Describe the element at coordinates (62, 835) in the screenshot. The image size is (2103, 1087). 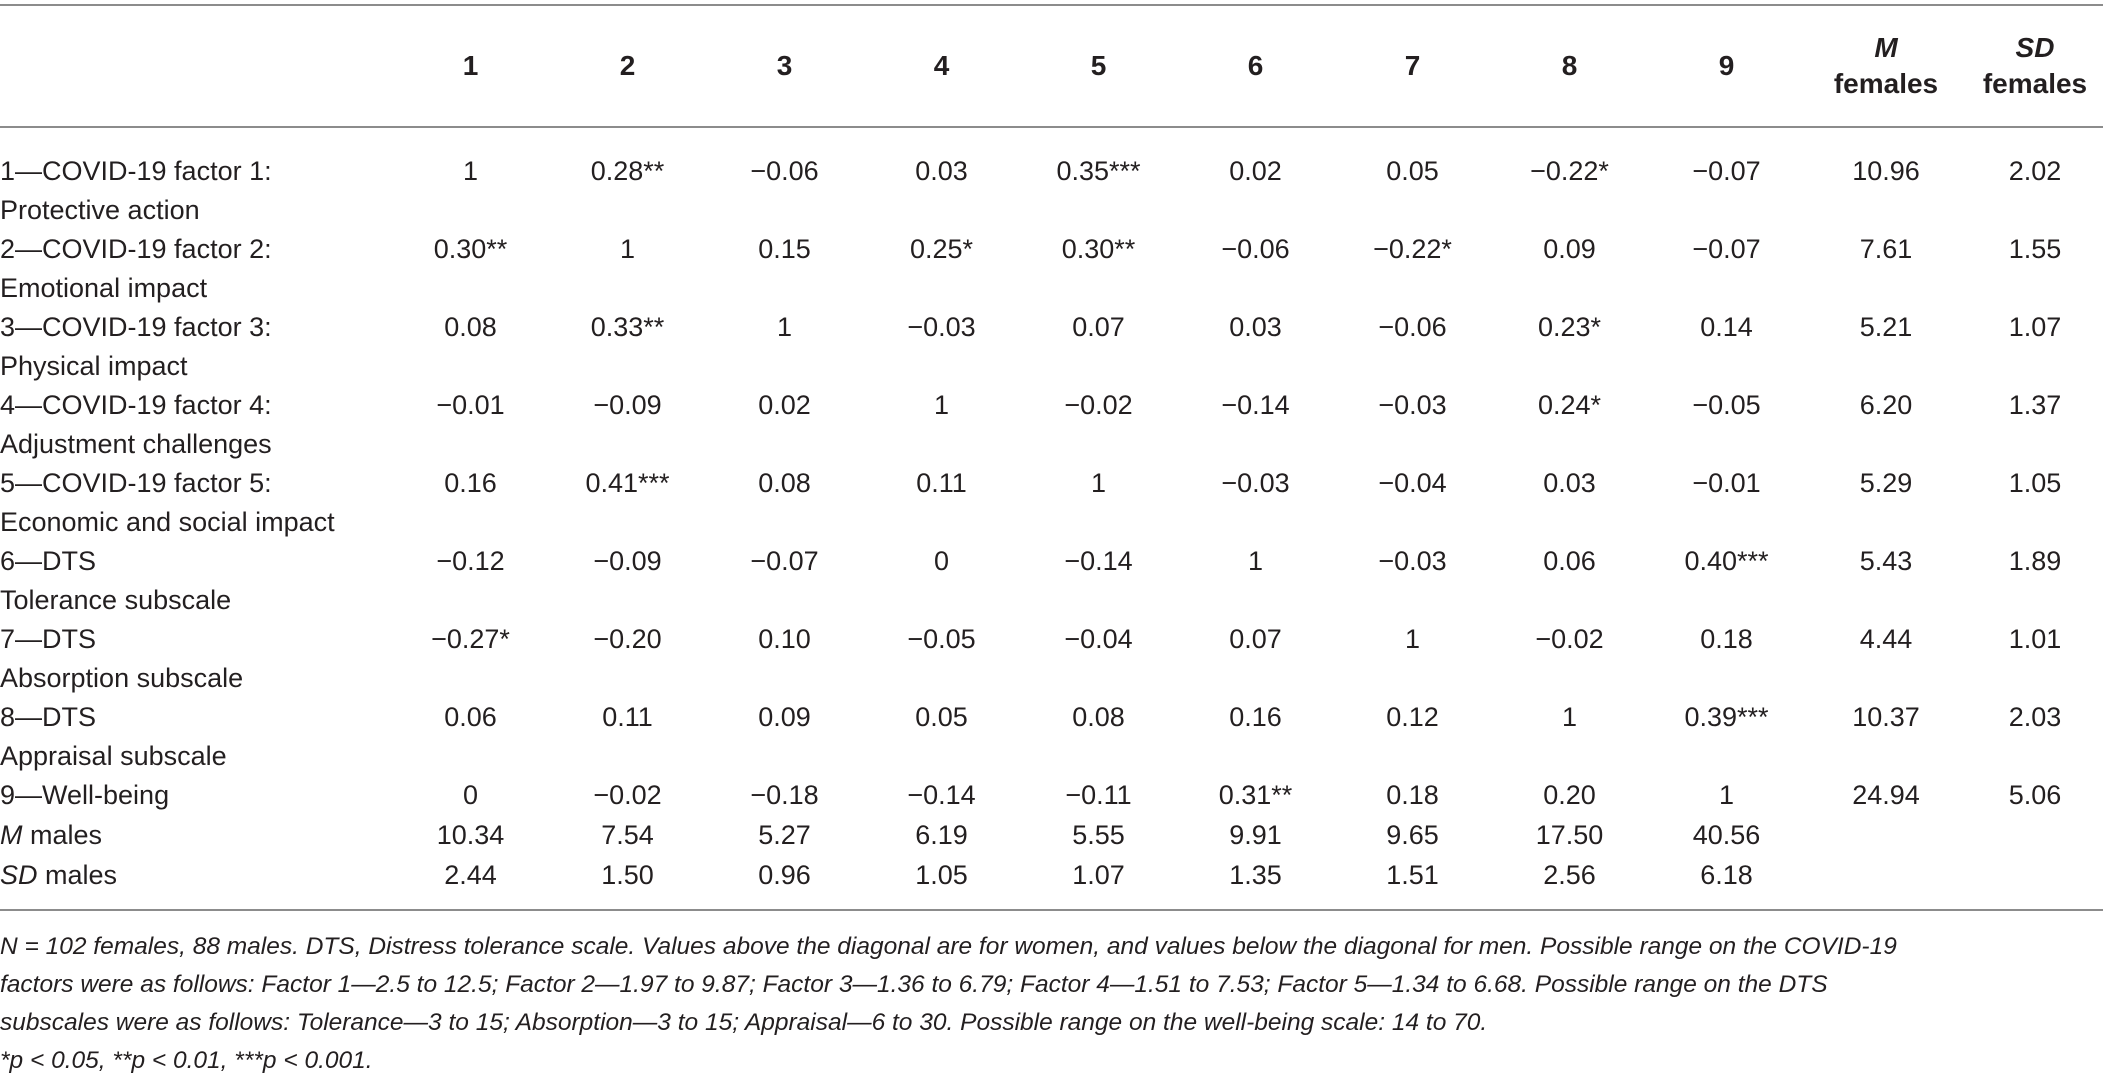
I see `row-label-rest: males` at that location.